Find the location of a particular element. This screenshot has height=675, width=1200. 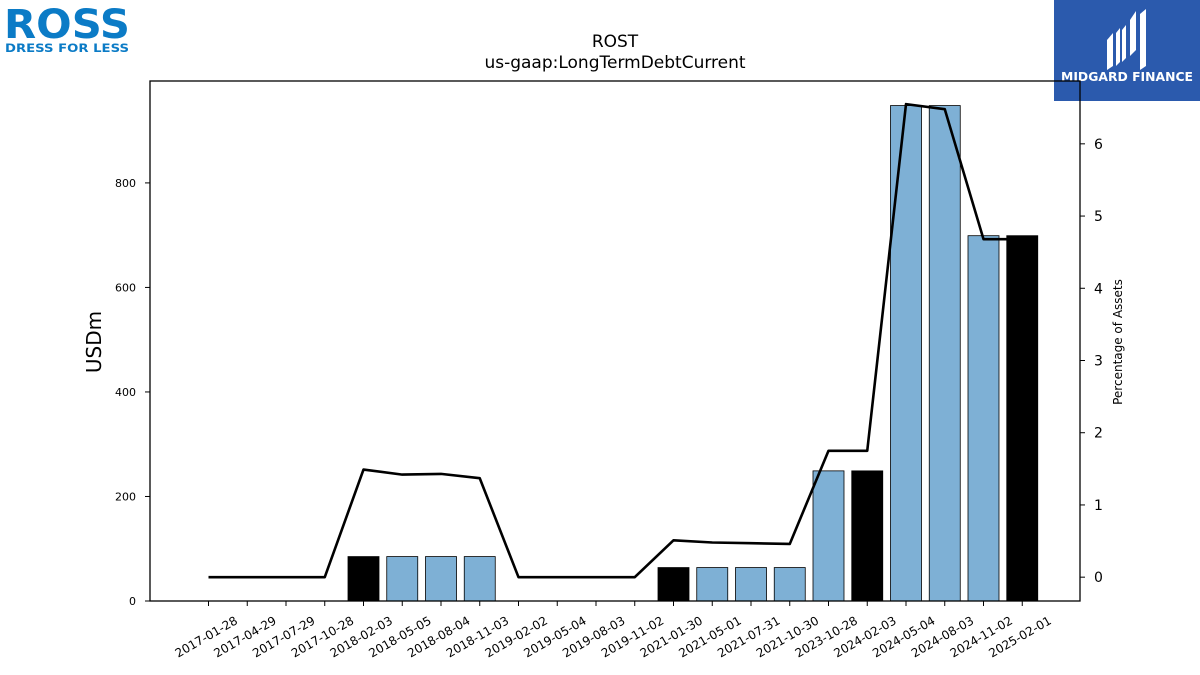

y2-tick-label: 1 is located at coordinates (1098, 506).